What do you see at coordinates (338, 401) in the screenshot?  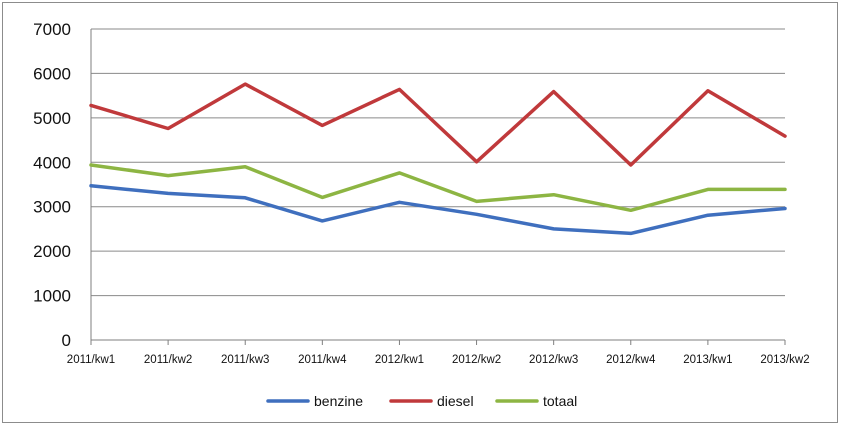 I see `legend-label-benzine: benzine` at bounding box center [338, 401].